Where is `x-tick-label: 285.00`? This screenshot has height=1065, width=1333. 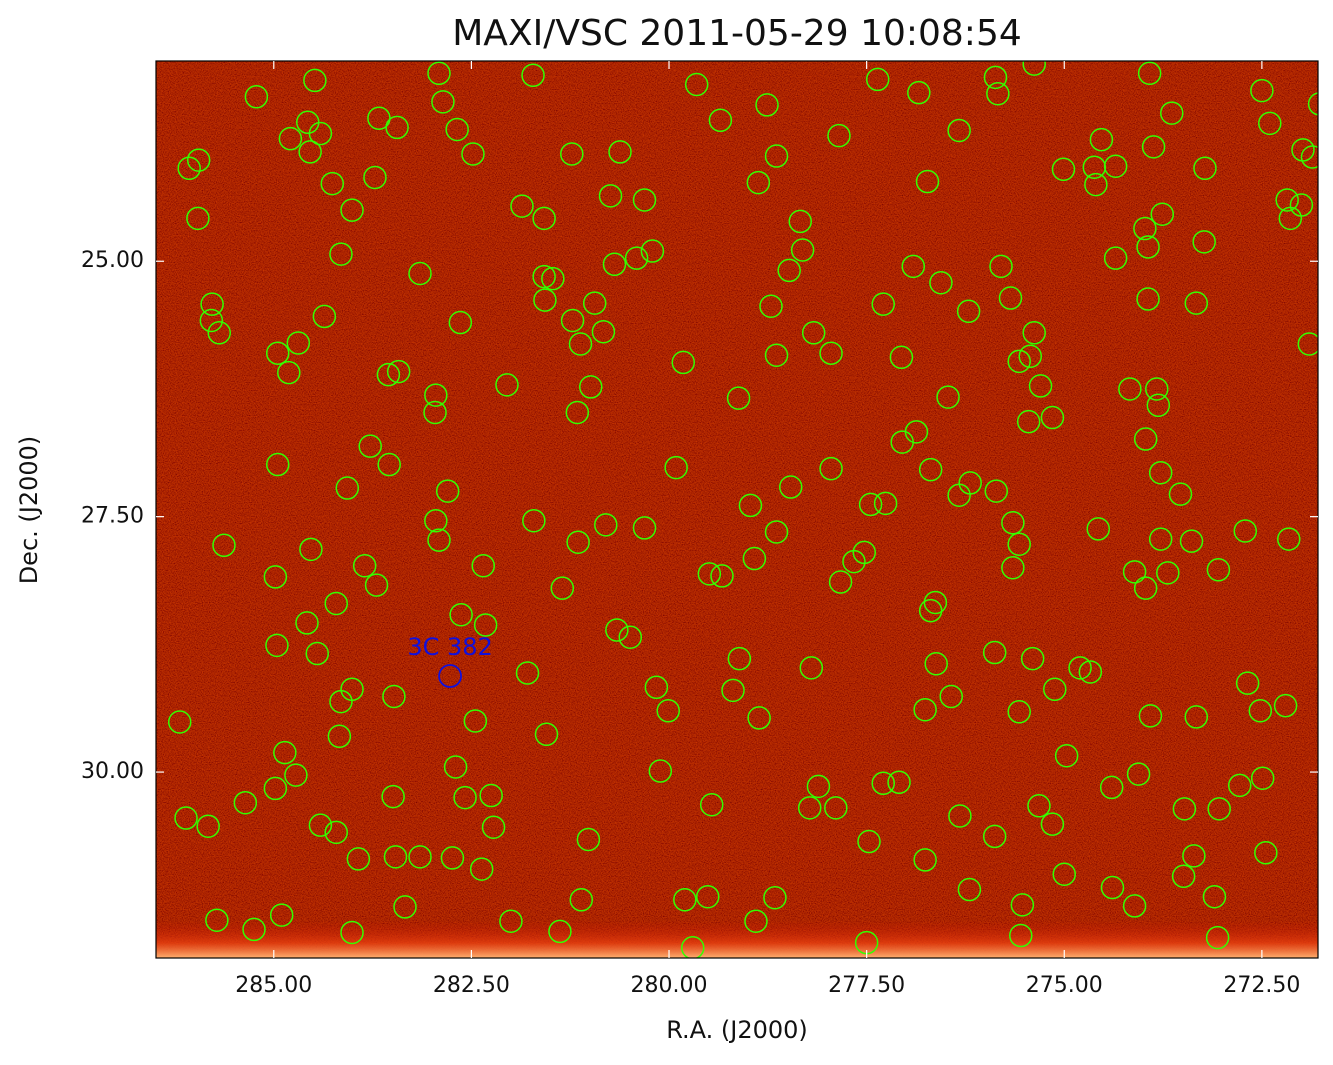
x-tick-label: 285.00 is located at coordinates (273, 985).